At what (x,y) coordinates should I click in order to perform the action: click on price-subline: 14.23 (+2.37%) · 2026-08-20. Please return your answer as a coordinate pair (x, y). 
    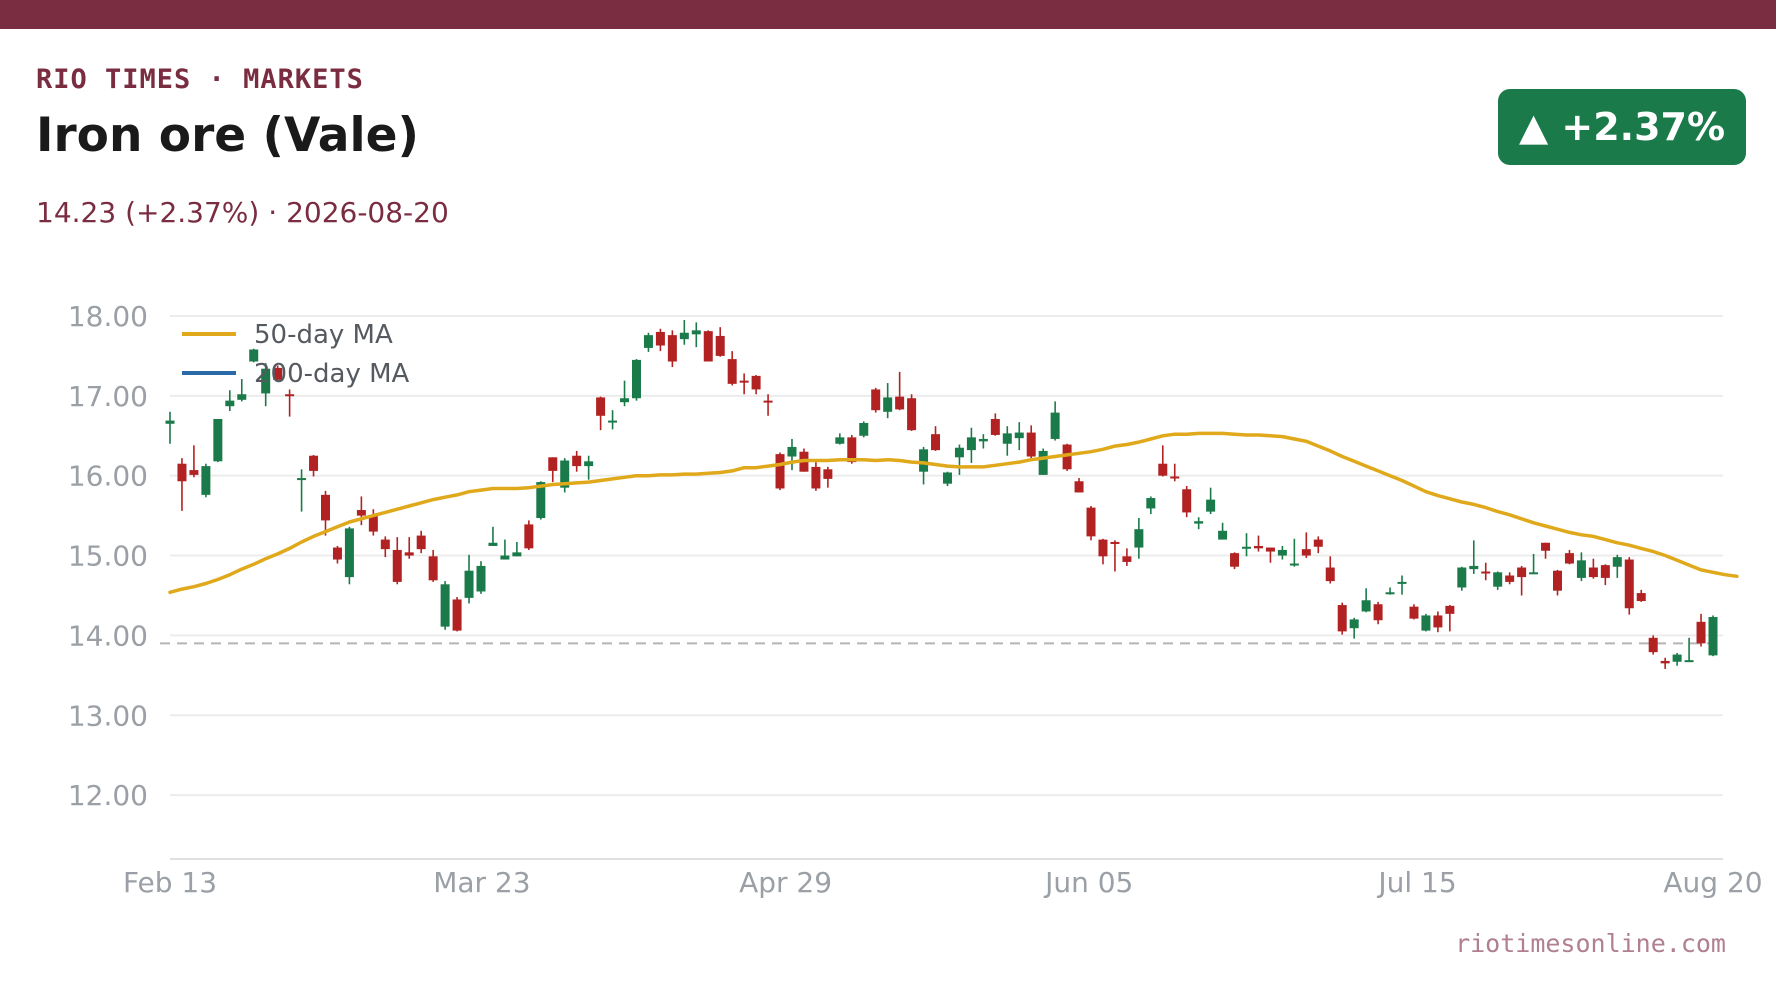
    Looking at the image, I should click on (242, 212).